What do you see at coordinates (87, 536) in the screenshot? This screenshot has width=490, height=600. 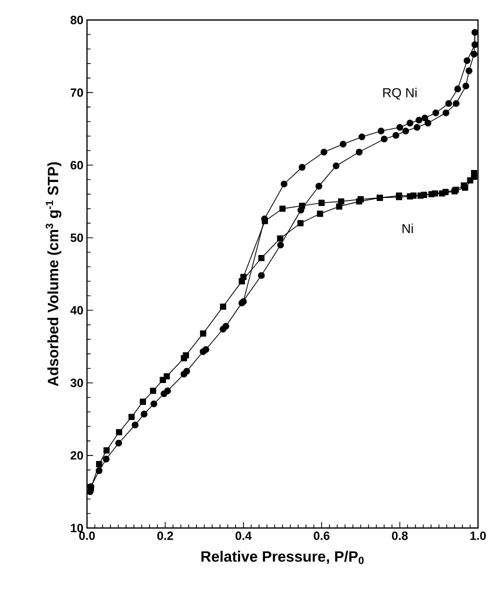 I see `x-tick-label: 0.0` at bounding box center [87, 536].